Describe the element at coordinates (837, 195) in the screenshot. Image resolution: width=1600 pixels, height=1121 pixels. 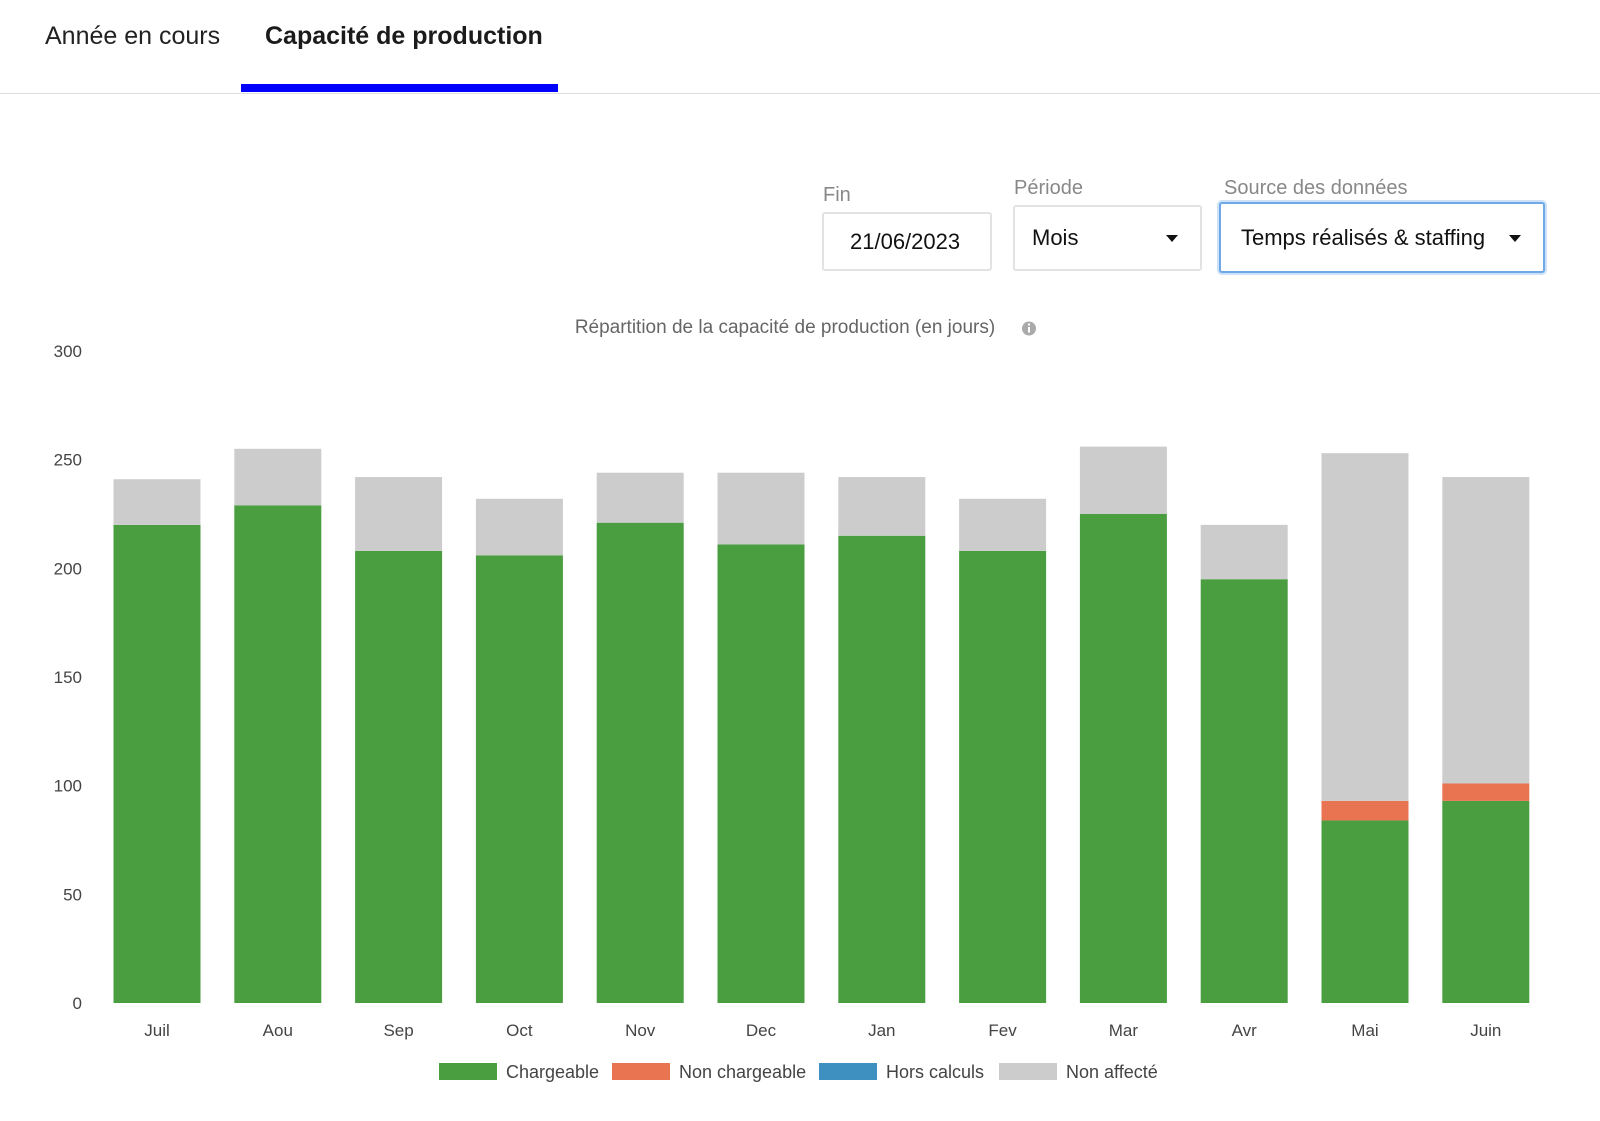
I see `fin-label: Fin` at that location.